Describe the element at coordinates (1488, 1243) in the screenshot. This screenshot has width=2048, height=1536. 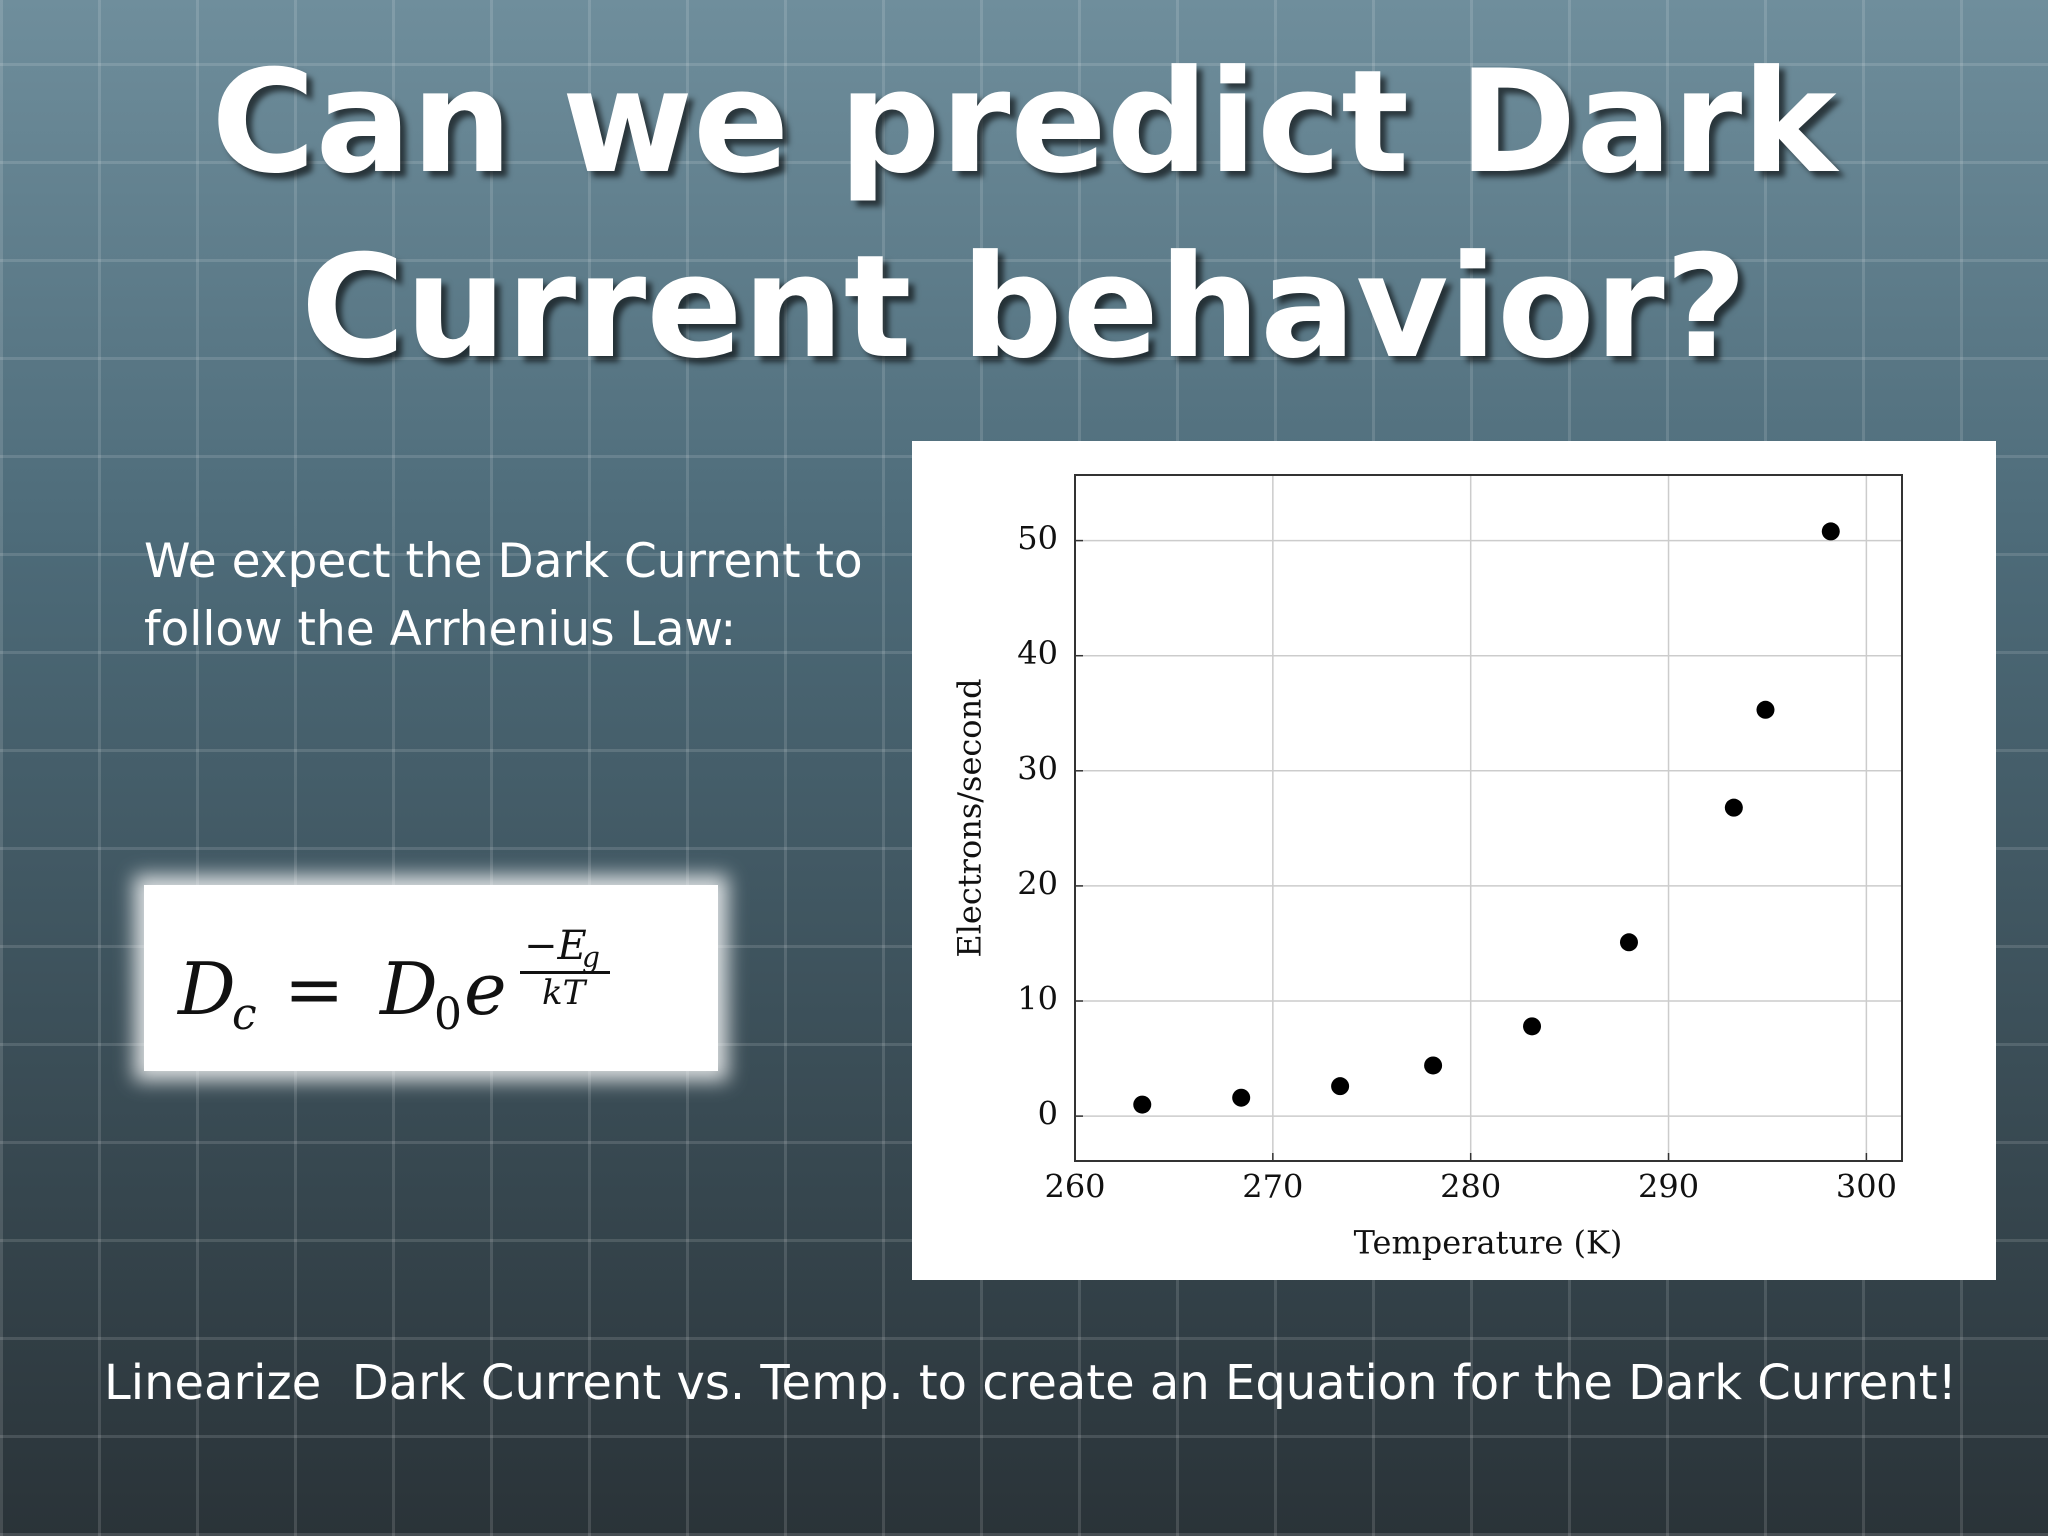
I see `x-axis-label: Temperature (K)` at that location.